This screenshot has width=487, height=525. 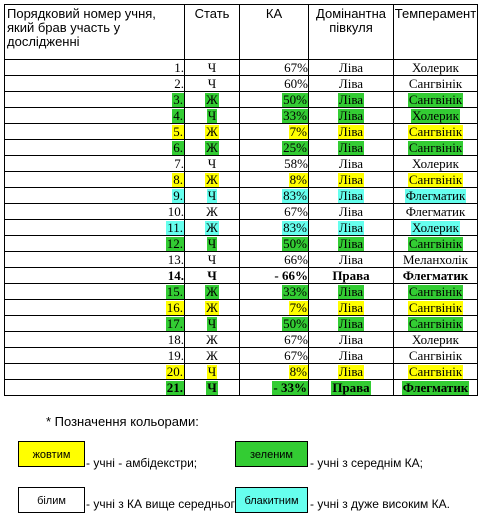 I want to click on legend-yellow-text: - учні - амбідекстри;, so click(x=142, y=463).